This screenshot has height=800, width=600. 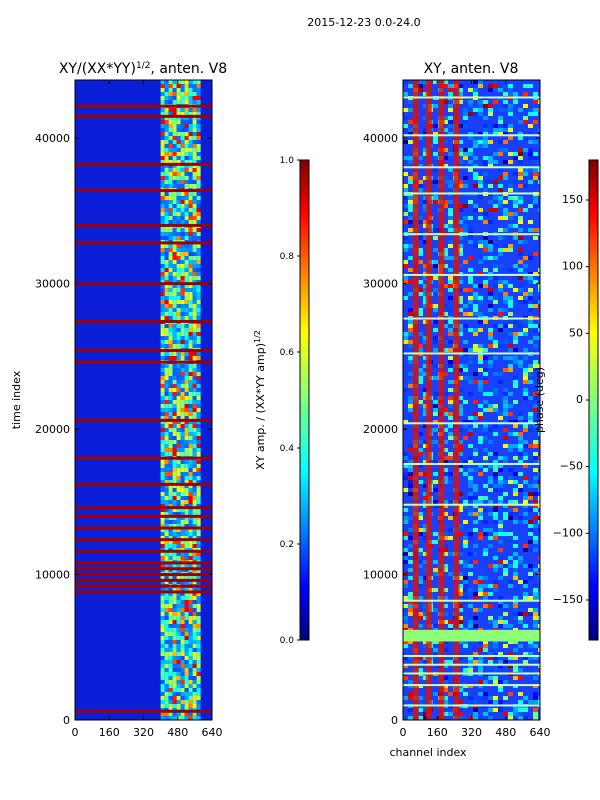 What do you see at coordinates (52, 429) in the screenshot?
I see `amplitude-ytick-label: 20000` at bounding box center [52, 429].